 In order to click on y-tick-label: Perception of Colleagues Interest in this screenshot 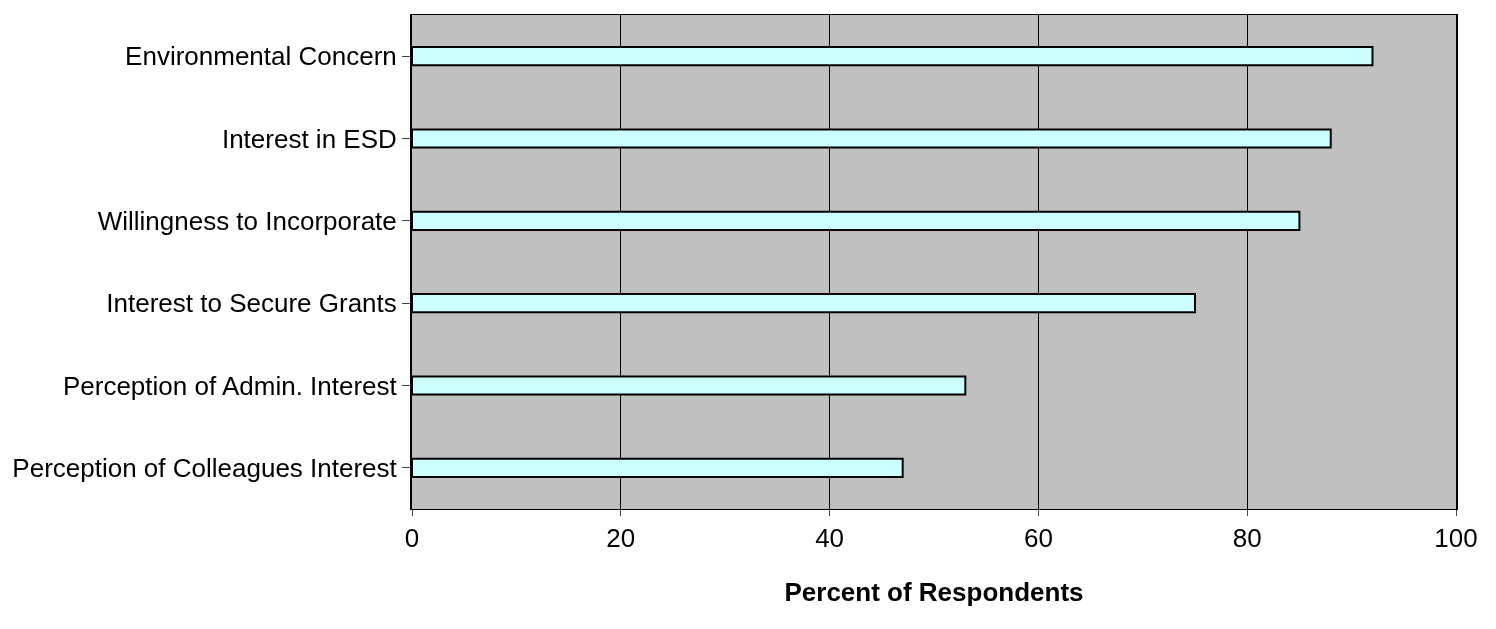, I will do `click(205, 467)`.